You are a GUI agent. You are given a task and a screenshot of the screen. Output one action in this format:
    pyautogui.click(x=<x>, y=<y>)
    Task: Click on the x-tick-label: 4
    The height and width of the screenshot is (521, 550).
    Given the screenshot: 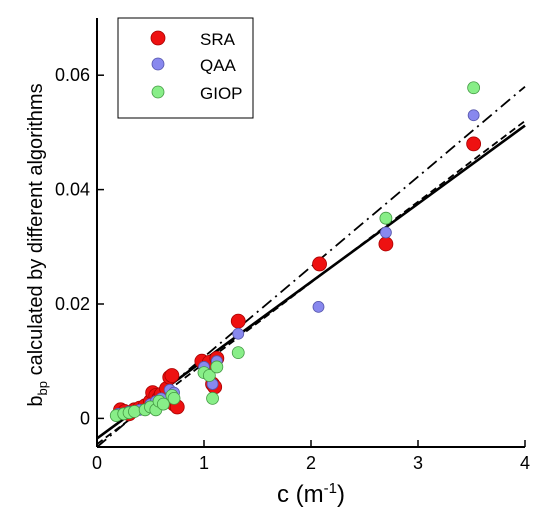 What is the action you would take?
    pyautogui.click(x=525, y=463)
    